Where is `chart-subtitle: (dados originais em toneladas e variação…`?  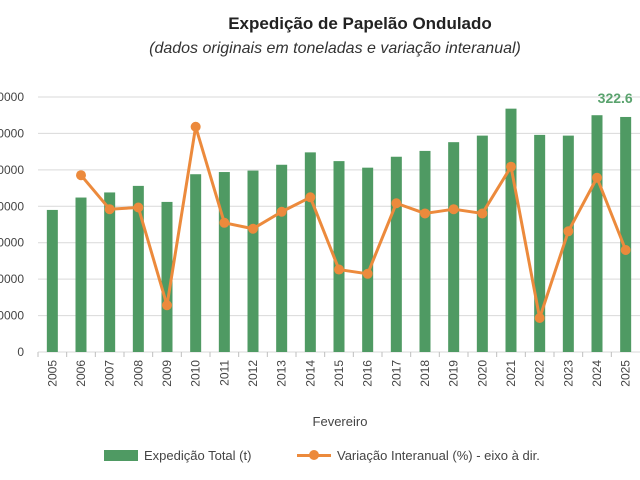 chart-subtitle: (dados originais em toneladas e variação… is located at coordinates (335, 48).